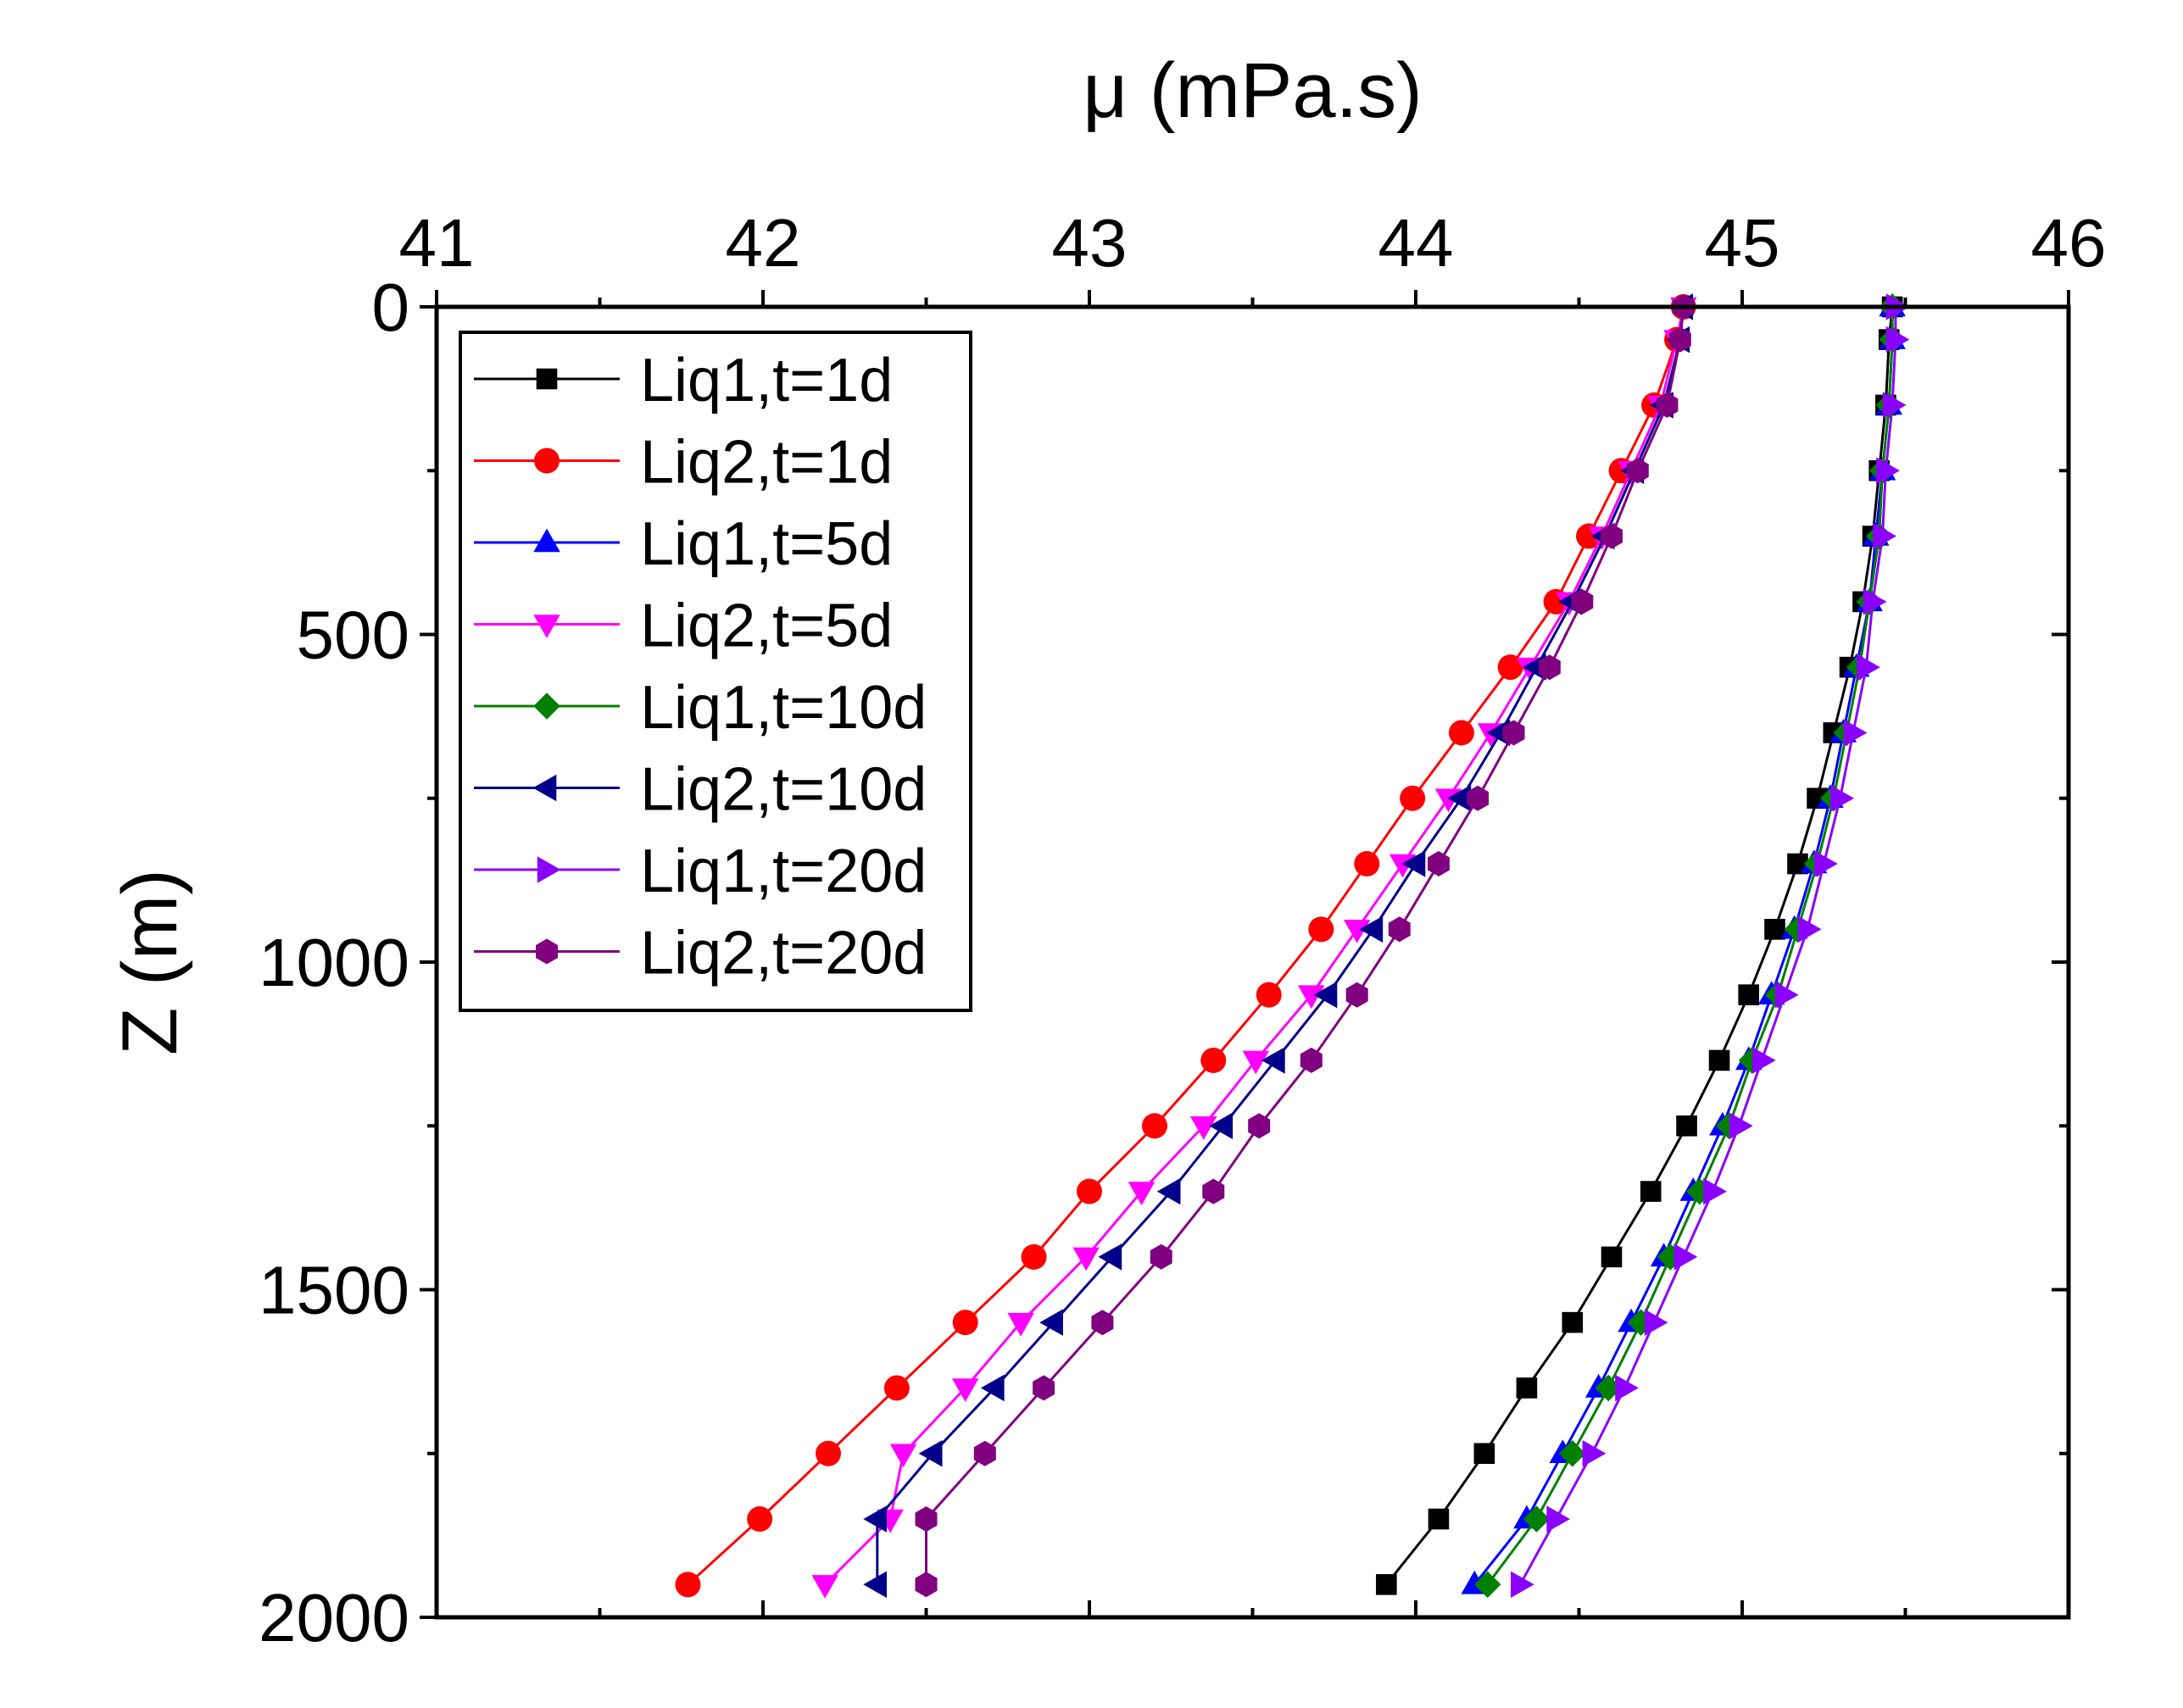 The image size is (2183, 1708). Describe the element at coordinates (766, 380) in the screenshot. I see `legend-label: Liq1,t=1d` at that location.